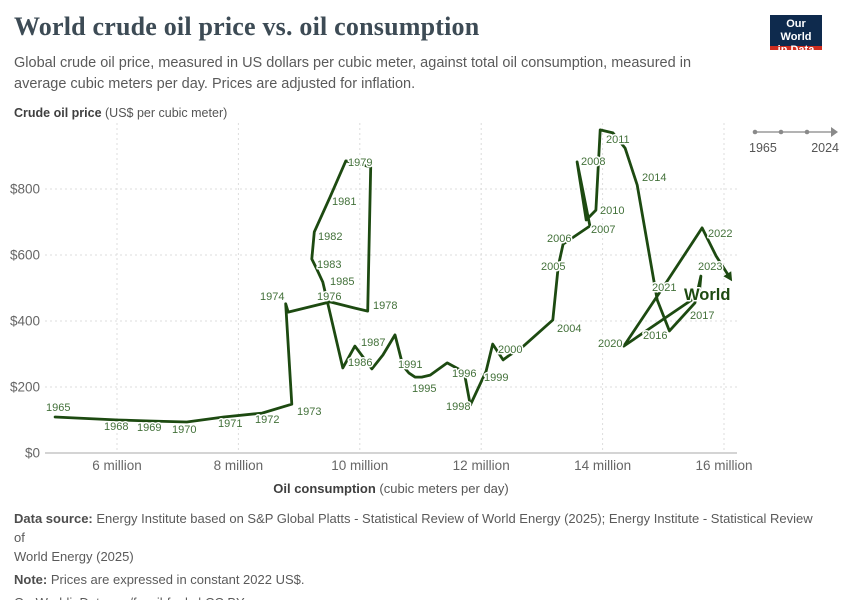  What do you see at coordinates (755, 132) in the screenshot?
I see `timeline-dot-start` at bounding box center [755, 132].